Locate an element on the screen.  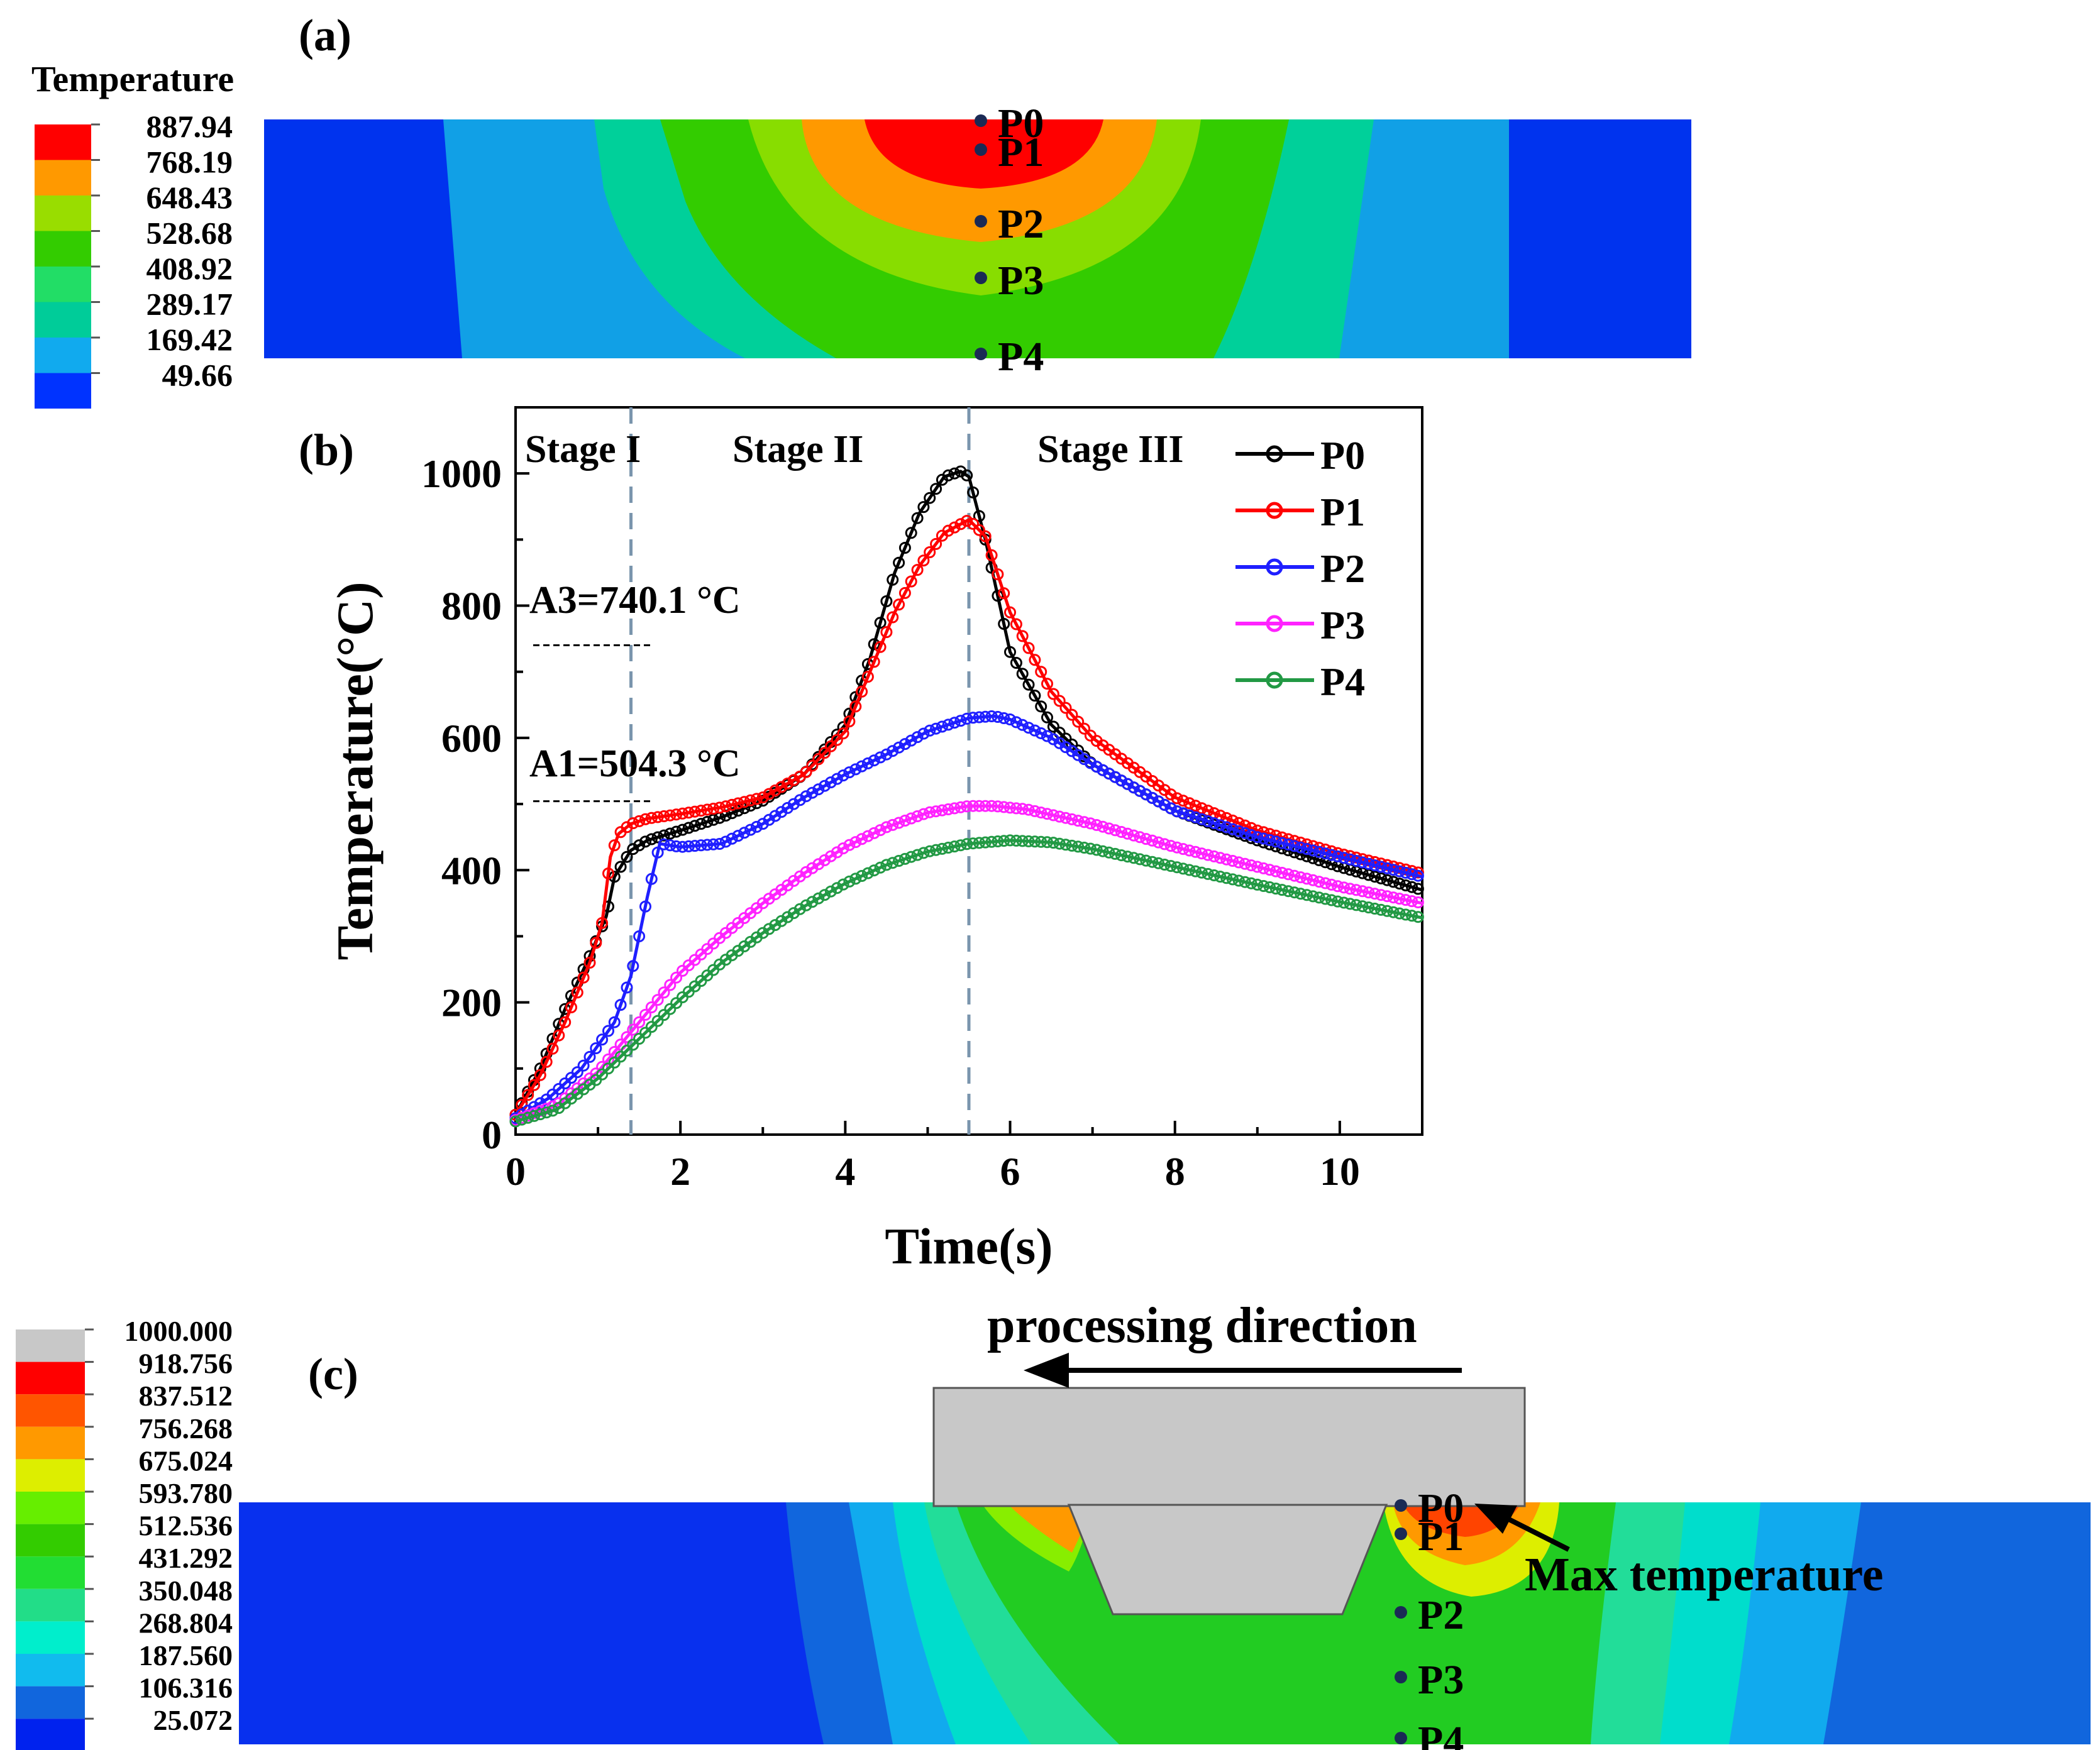
legend-c-value: 25.072 is located at coordinates (193, 1720).